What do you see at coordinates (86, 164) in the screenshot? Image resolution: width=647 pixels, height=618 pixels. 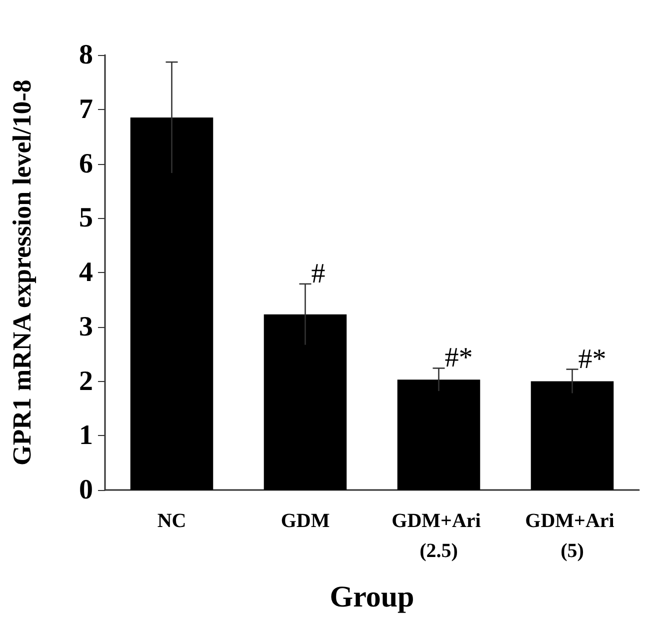 I see `y-tick-label: 6` at bounding box center [86, 164].